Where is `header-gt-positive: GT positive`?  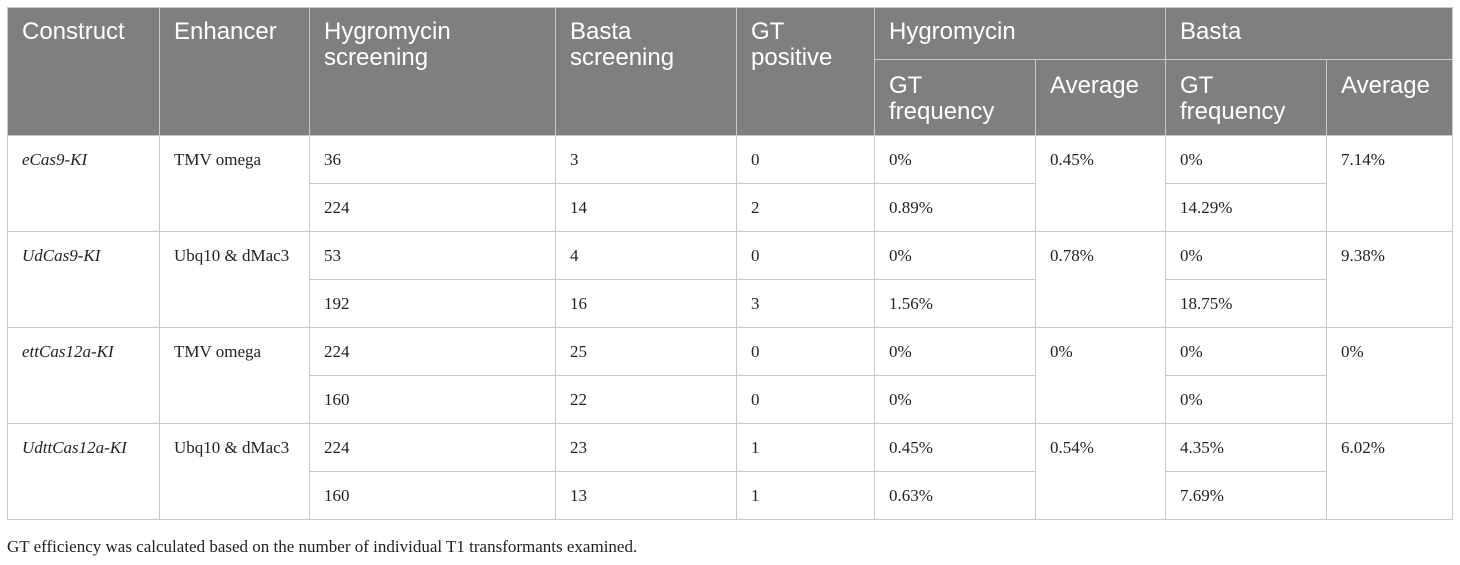 header-gt-positive: GT positive is located at coordinates (805, 71).